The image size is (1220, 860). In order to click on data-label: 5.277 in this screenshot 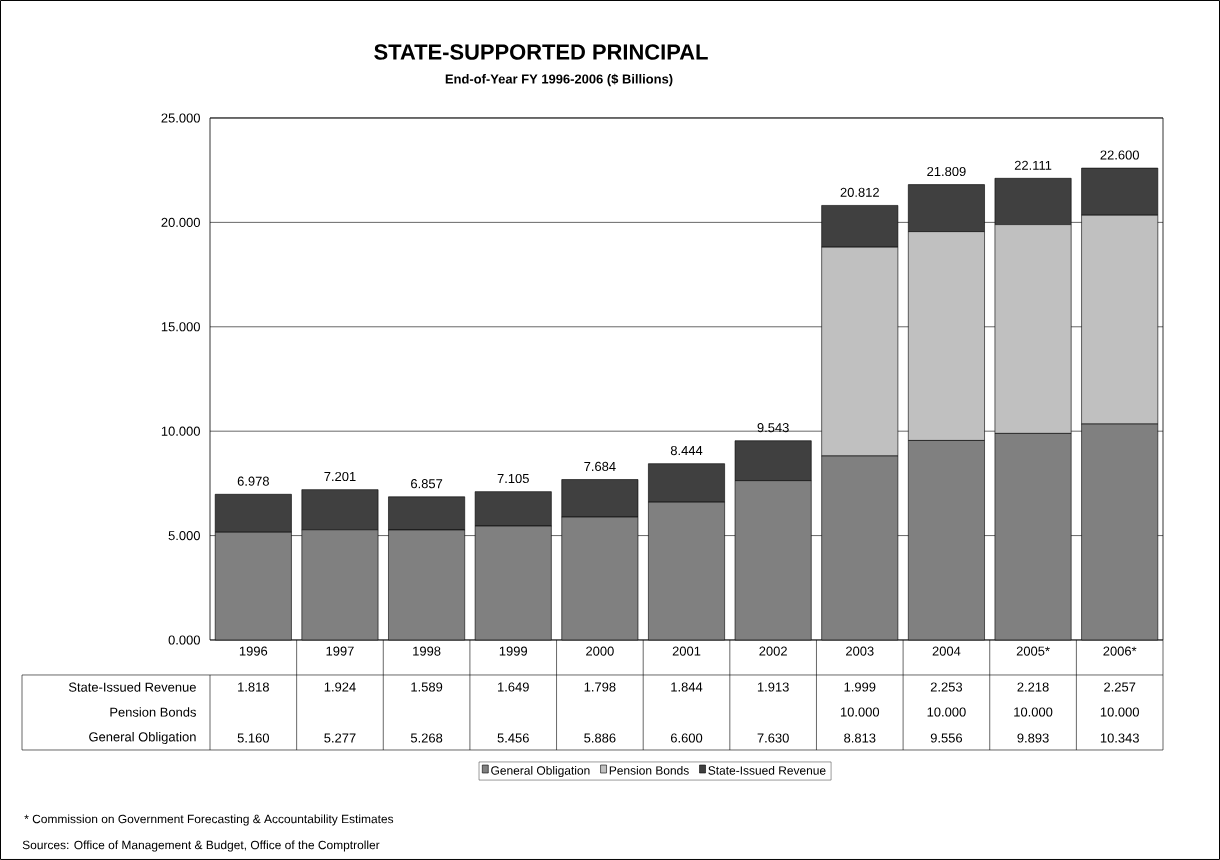, I will do `click(340, 738)`.